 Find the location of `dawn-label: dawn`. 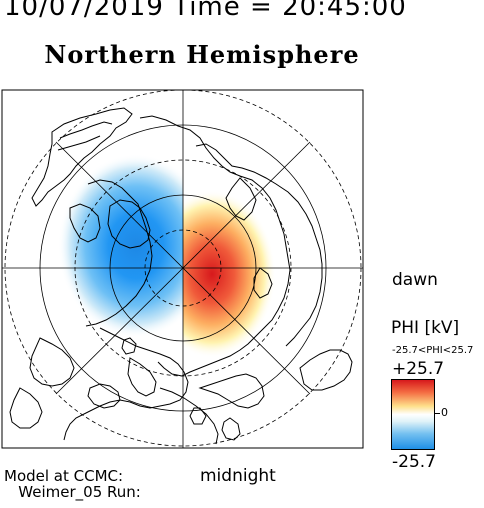

dawn-label: dawn is located at coordinates (415, 280).